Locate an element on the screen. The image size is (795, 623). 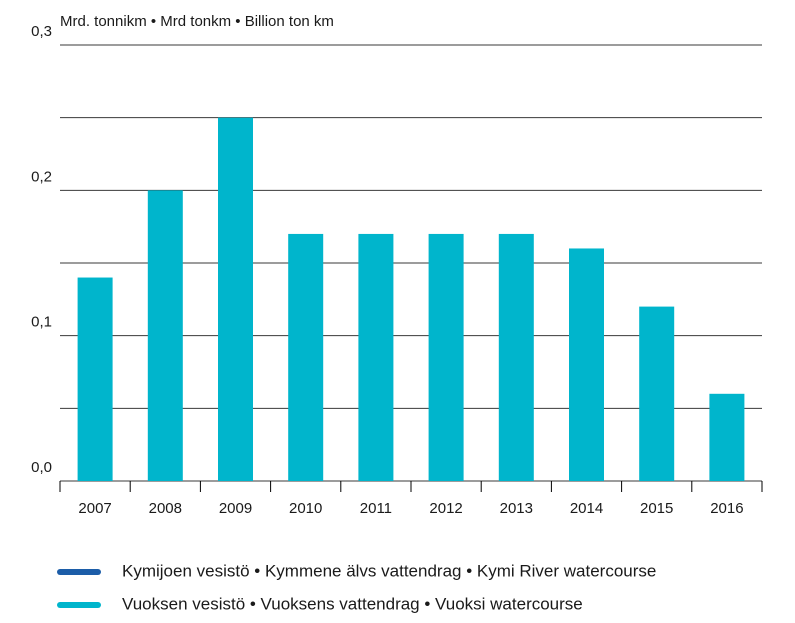
x-tick-label: 2013 is located at coordinates (516, 508).